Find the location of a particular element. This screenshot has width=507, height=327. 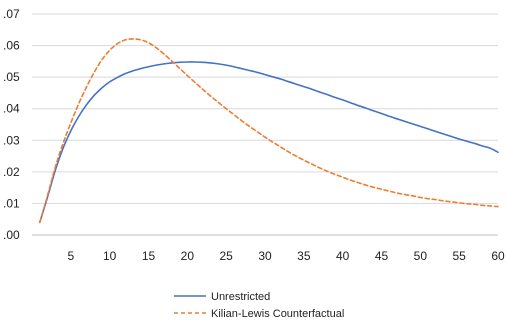

y-tick-label: .07 is located at coordinates (11, 14).